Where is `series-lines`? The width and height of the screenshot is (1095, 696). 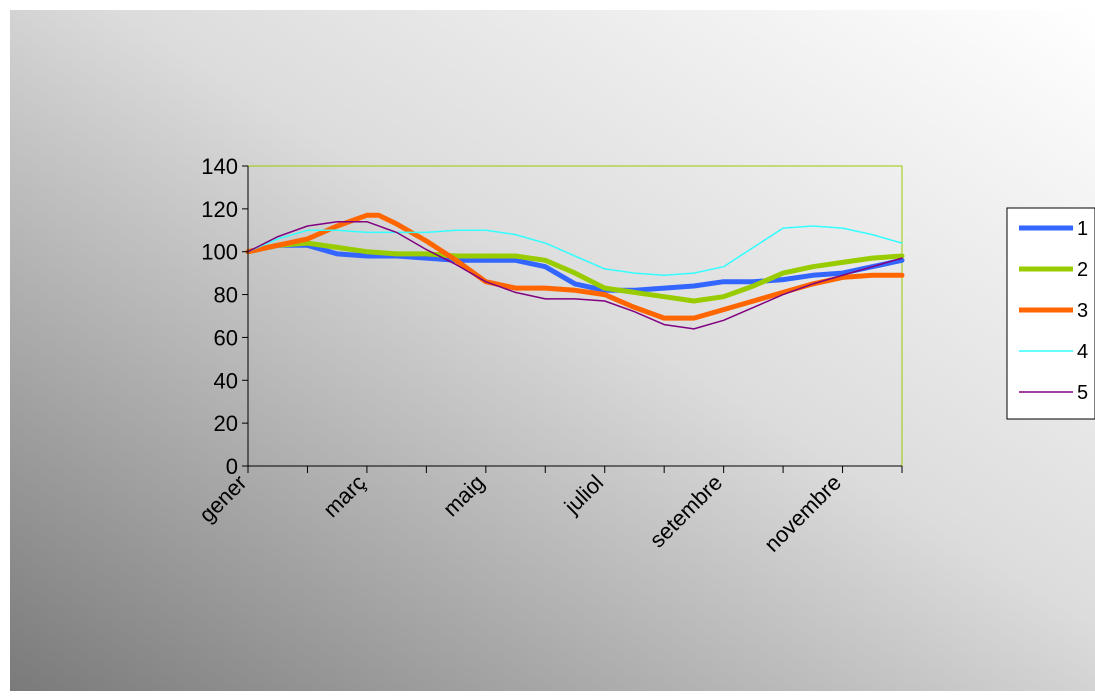
series-lines is located at coordinates (575, 271).